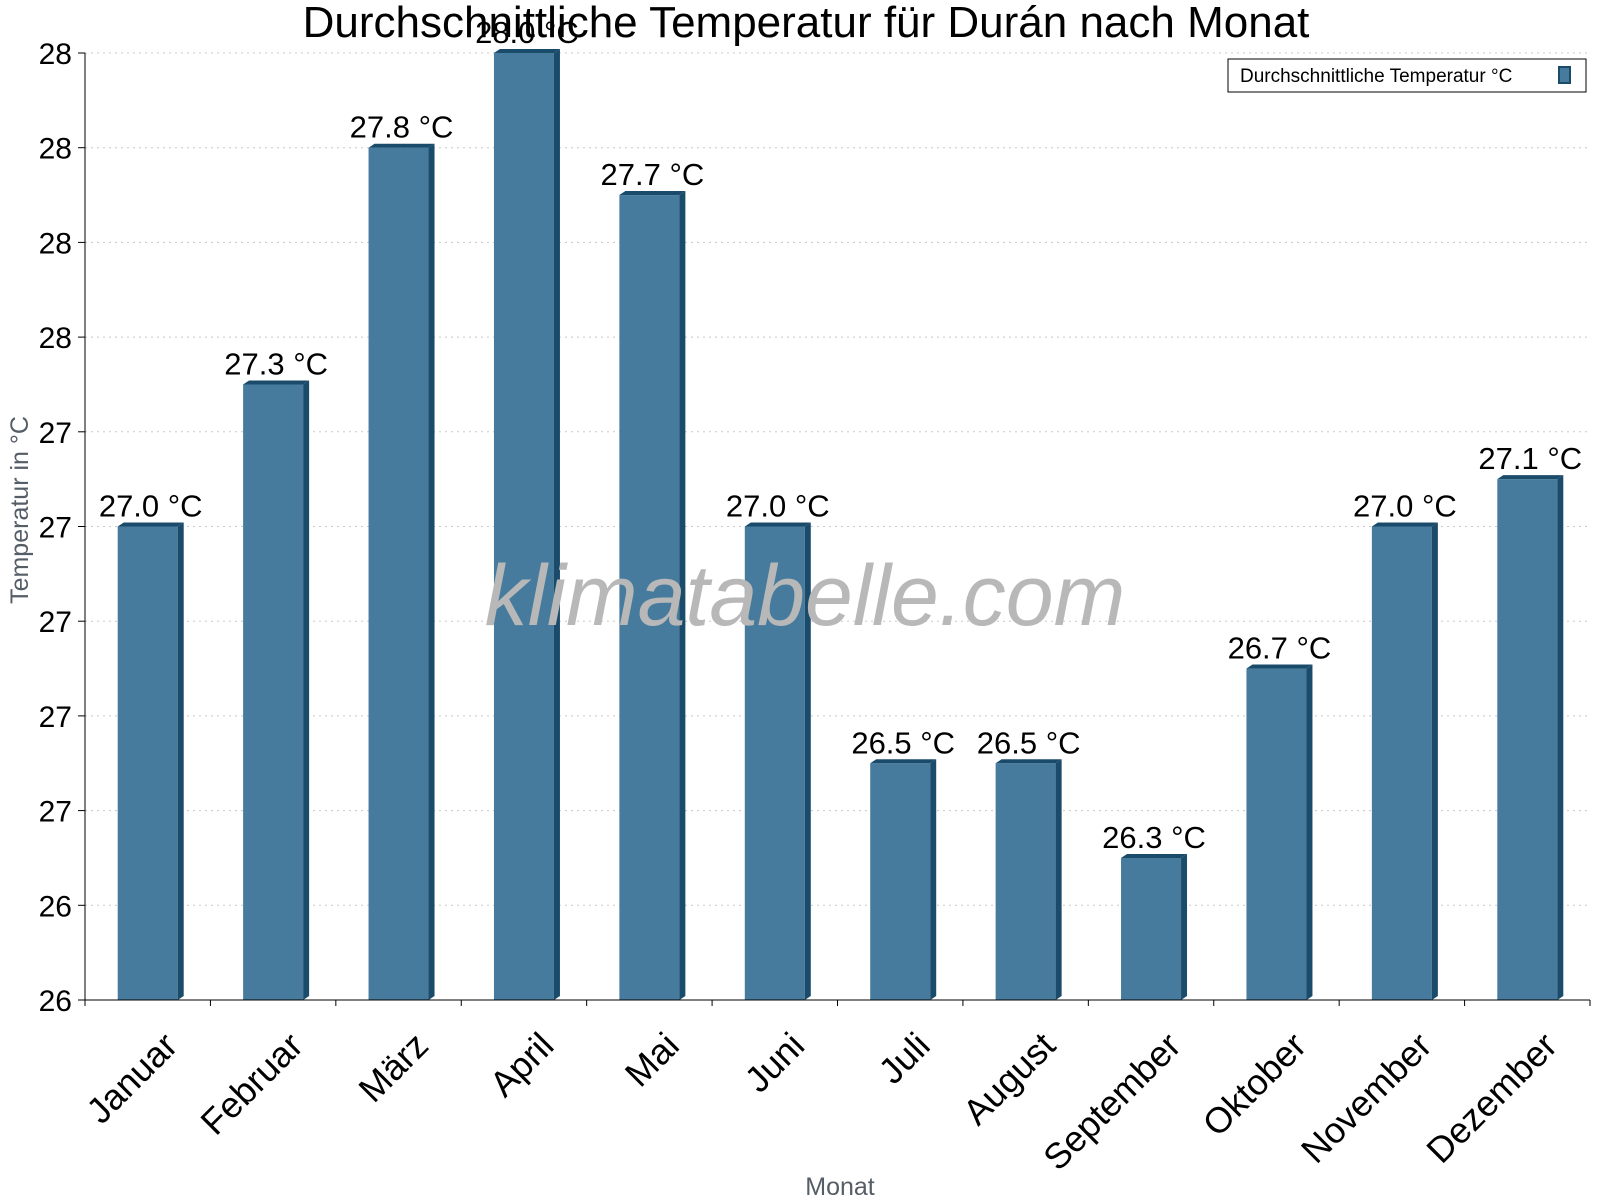  I want to click on x-tick-label: Mai, so click(652, 1059).